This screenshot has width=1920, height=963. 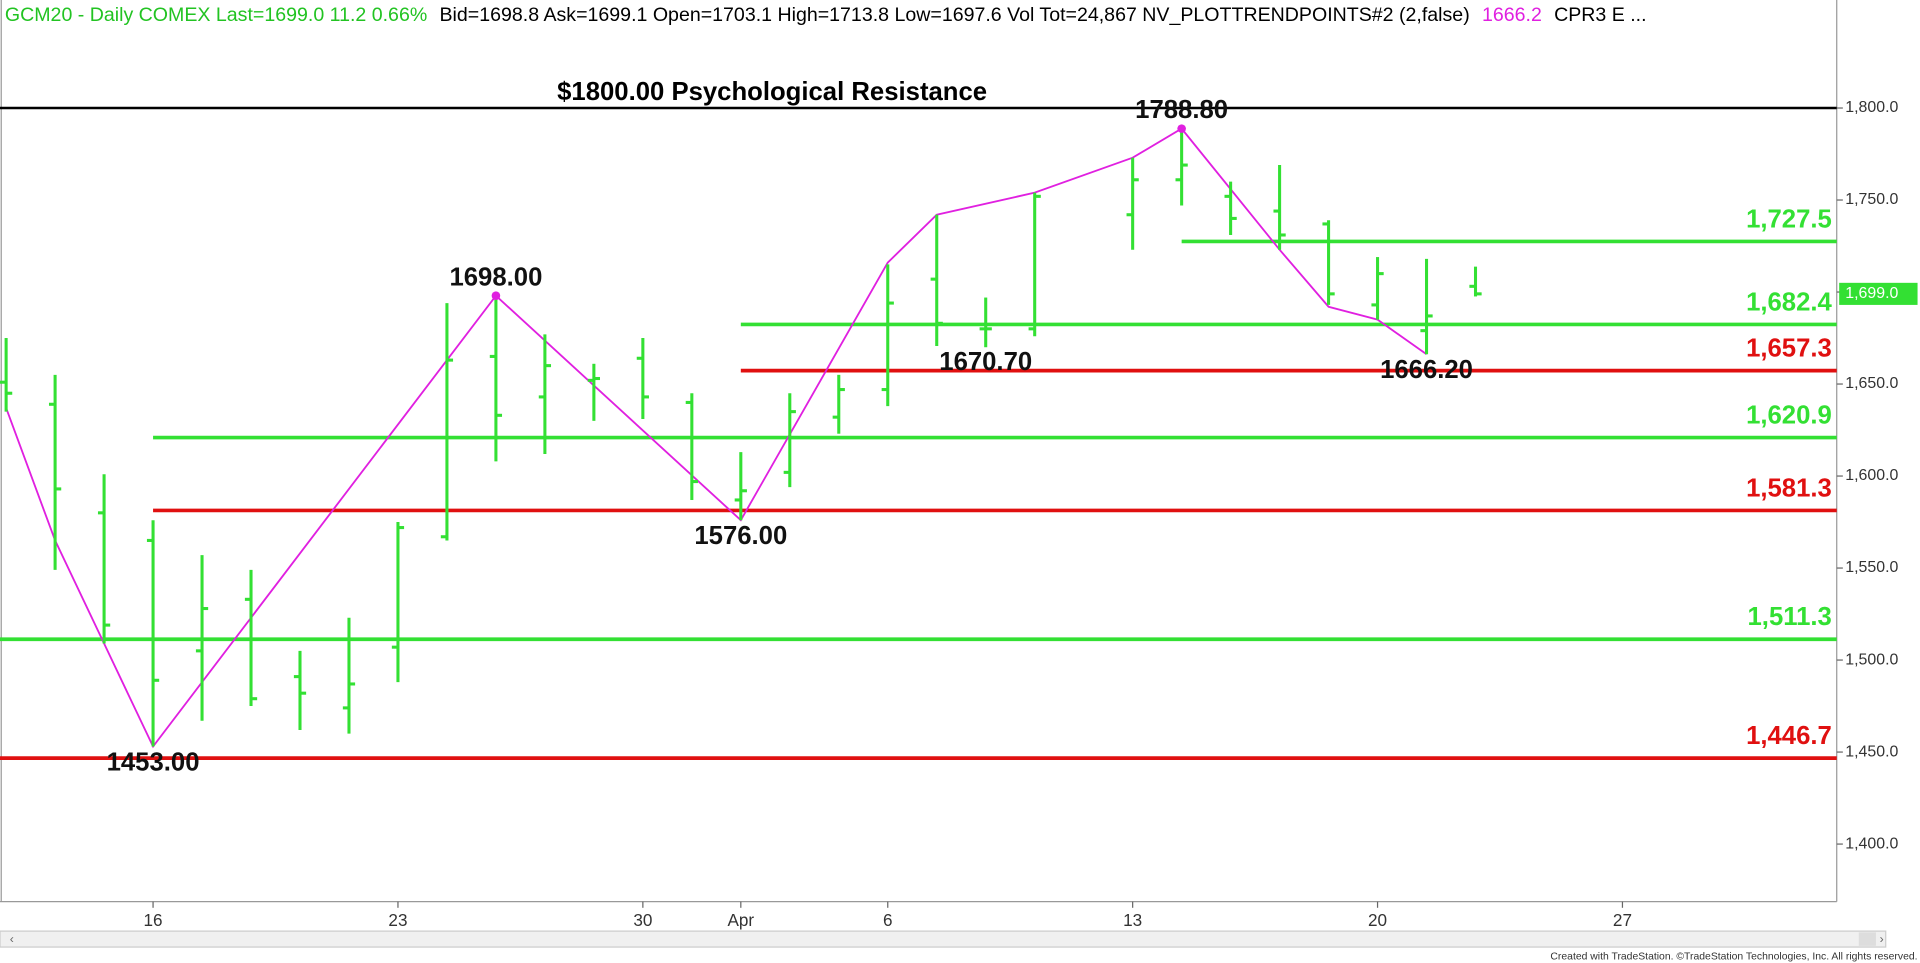 I want to click on x-tick-label: 23, so click(x=397, y=920).